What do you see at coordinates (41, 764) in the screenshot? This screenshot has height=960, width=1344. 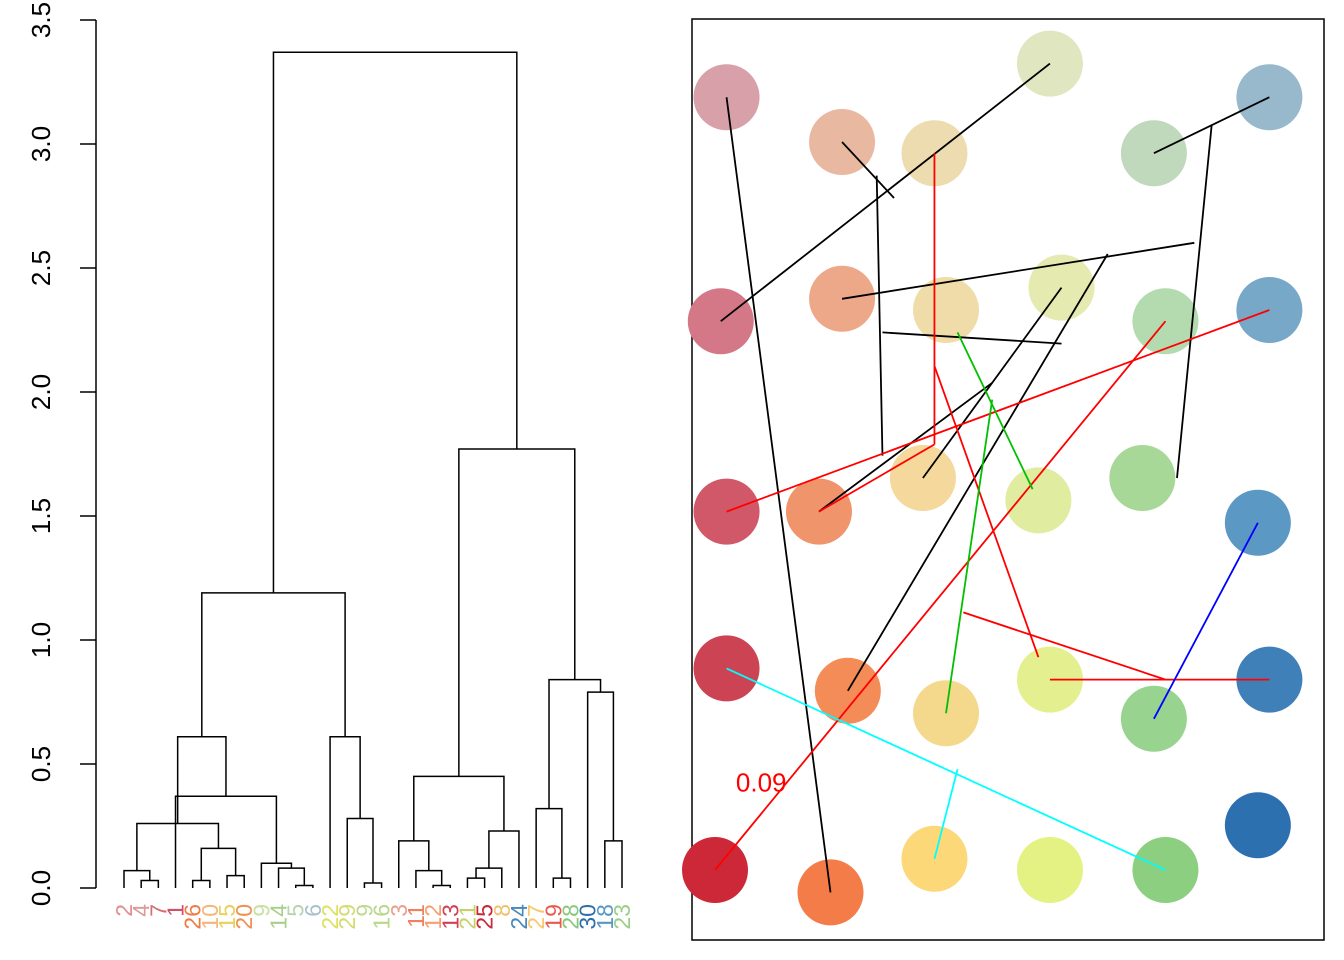 I see `y-tick-label: 0.5` at bounding box center [41, 764].